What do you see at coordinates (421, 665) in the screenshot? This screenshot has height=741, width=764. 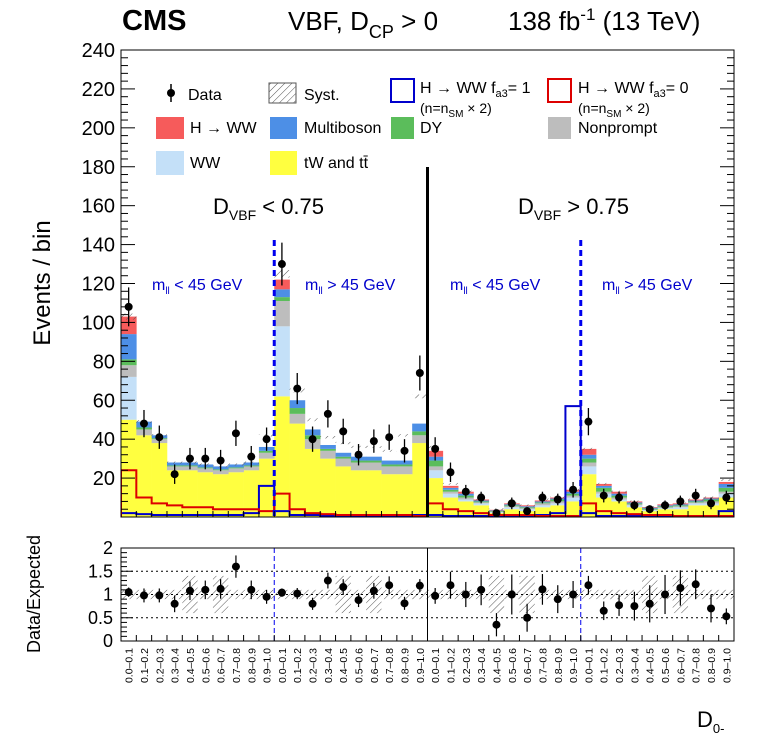 I see `xtick-label-19: 0.9–1.0` at bounding box center [421, 665].